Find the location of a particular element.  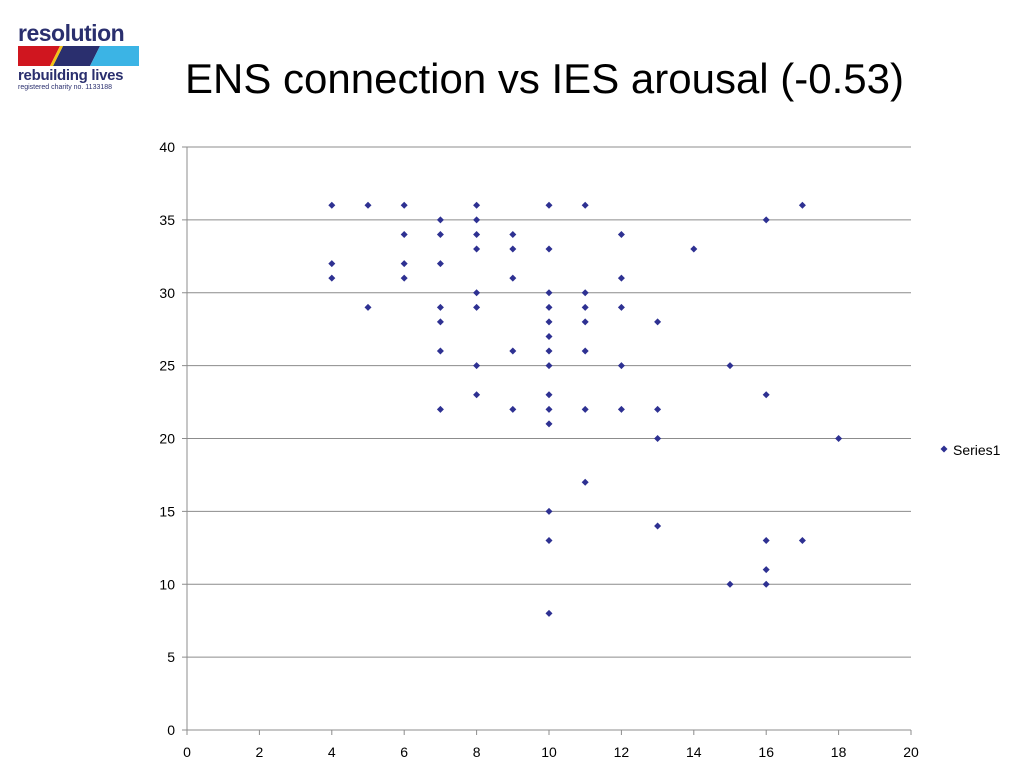

y-tick-label: 10 is located at coordinates (167, 584).